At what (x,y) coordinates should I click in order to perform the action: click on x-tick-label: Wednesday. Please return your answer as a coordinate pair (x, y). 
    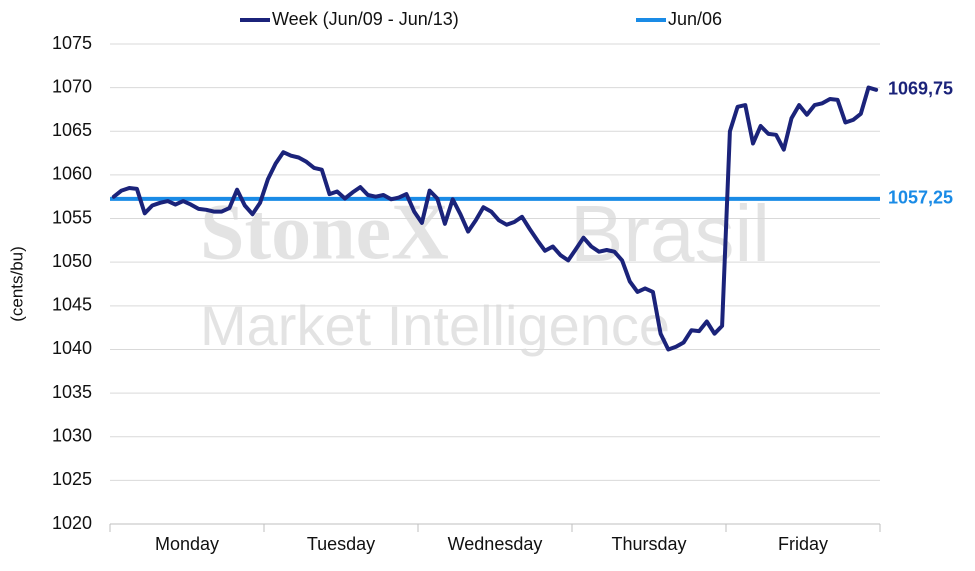
    Looking at the image, I should click on (495, 544).